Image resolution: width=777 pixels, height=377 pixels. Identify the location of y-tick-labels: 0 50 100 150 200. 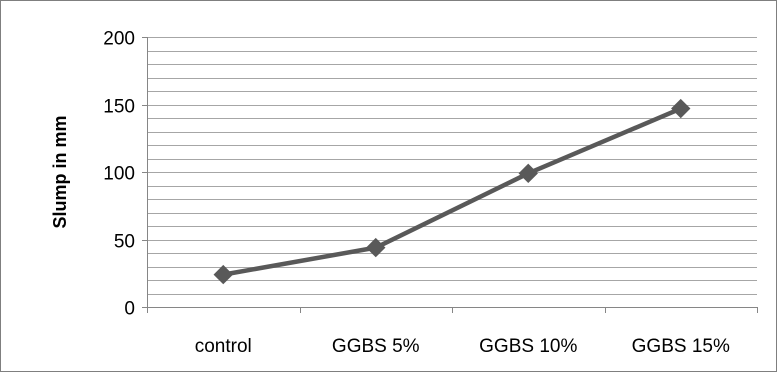
(119, 174).